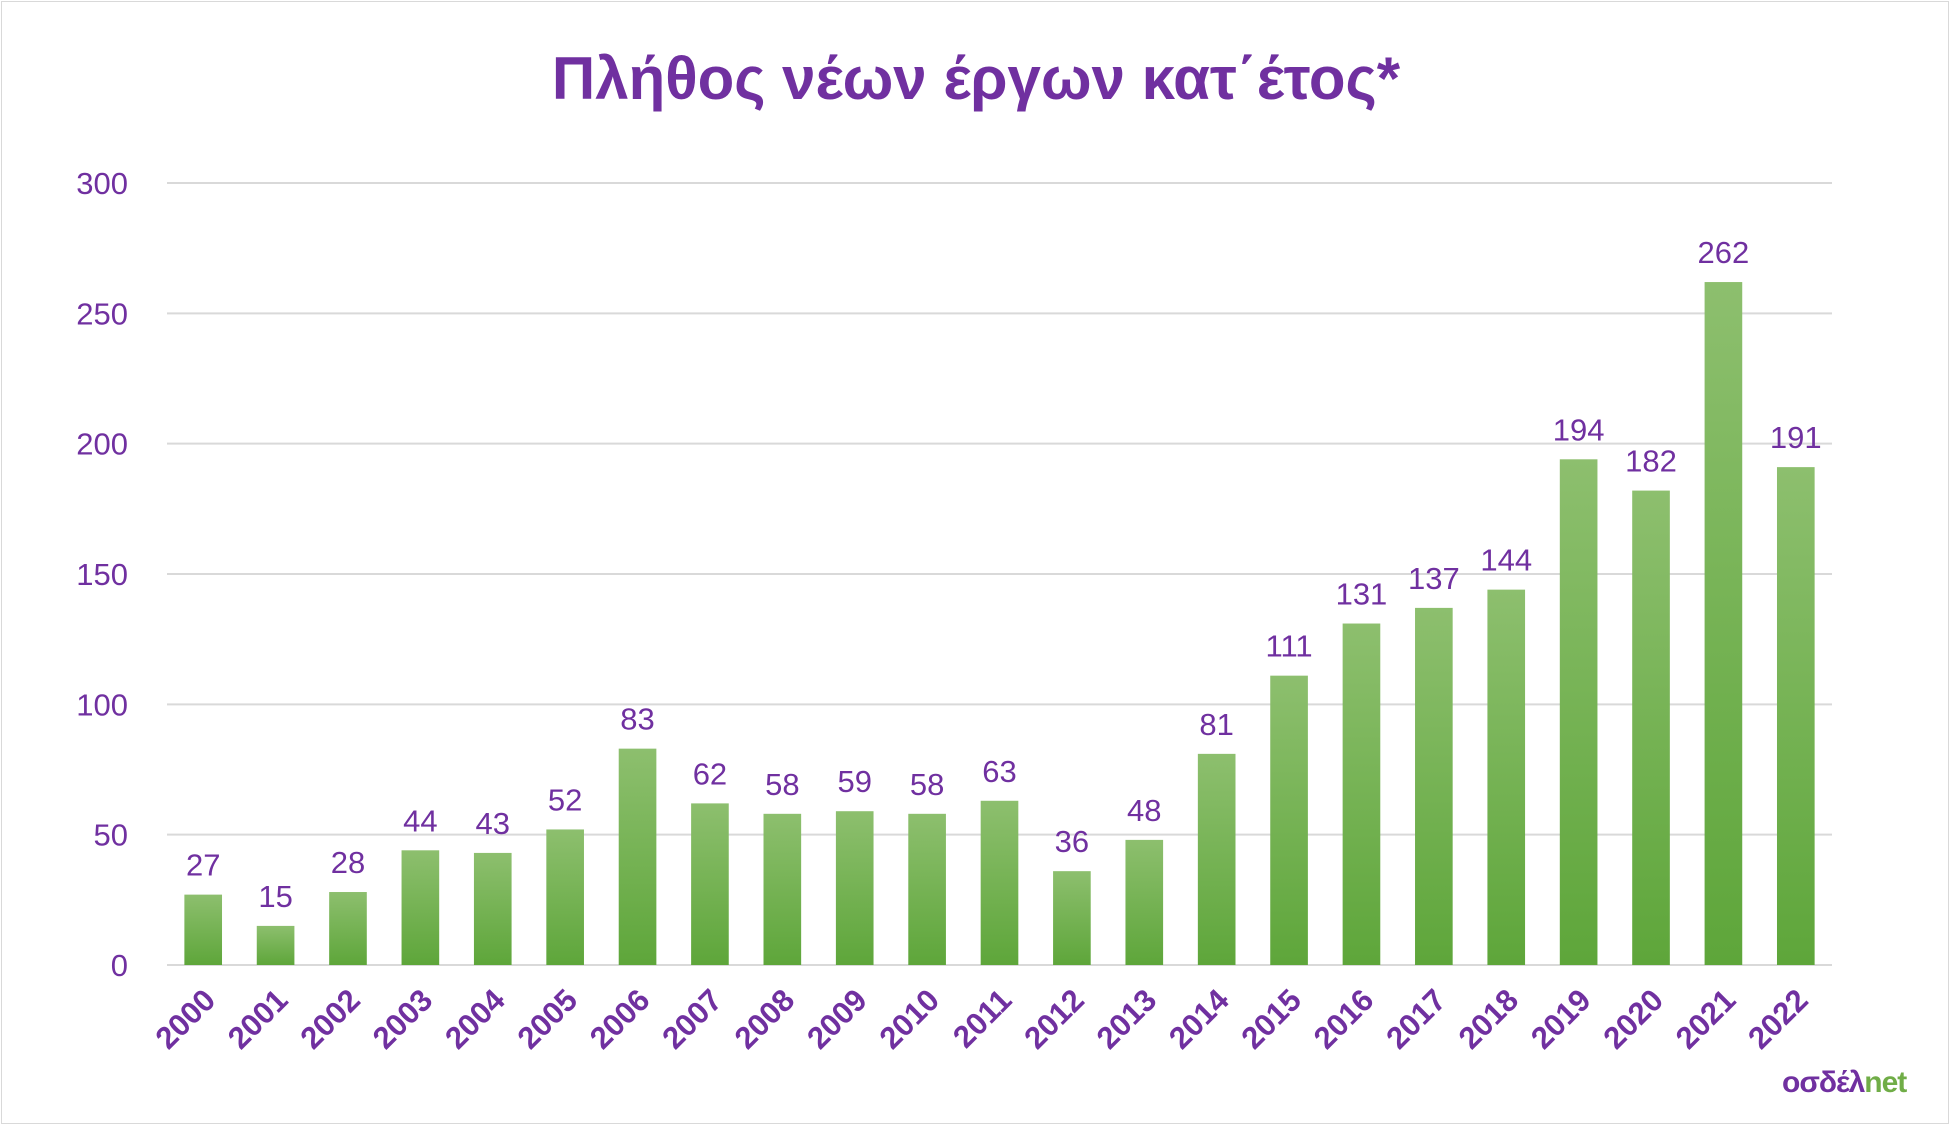 This screenshot has width=1952, height=1127. Describe the element at coordinates (348, 862) in the screenshot. I see `data-label: 28` at that location.